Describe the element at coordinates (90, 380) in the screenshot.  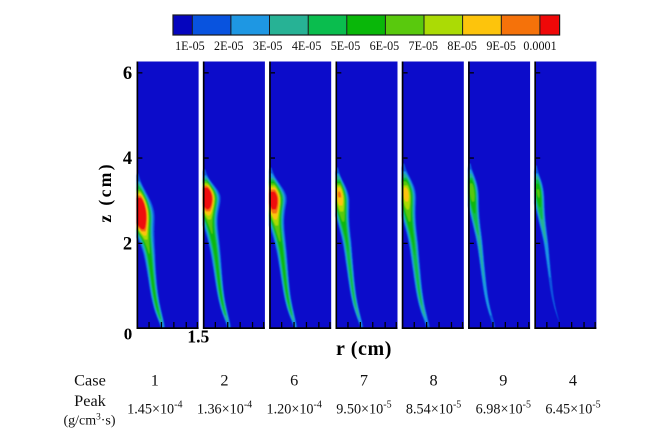
I see `svg-text: Case` at that location.